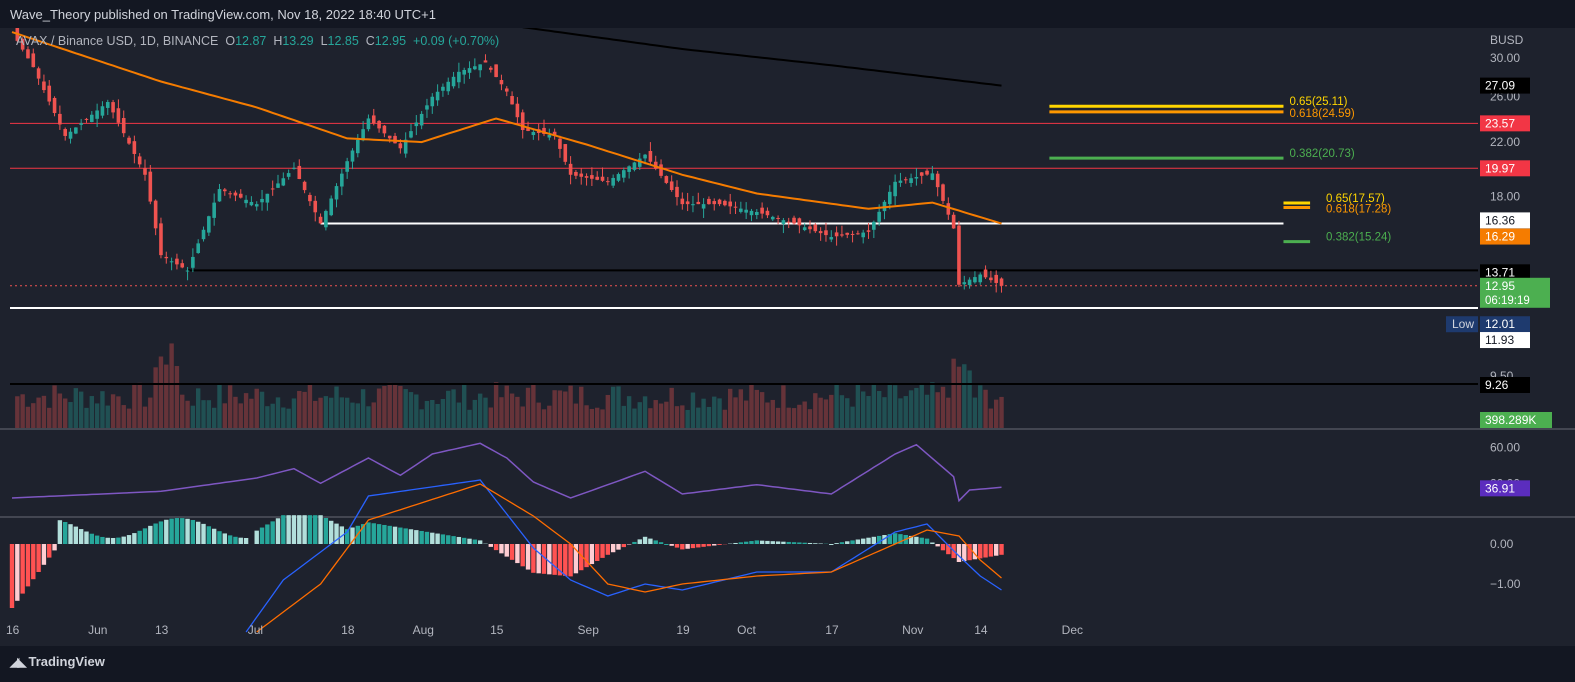  I want to click on time-axis-label: 13, so click(162, 630).